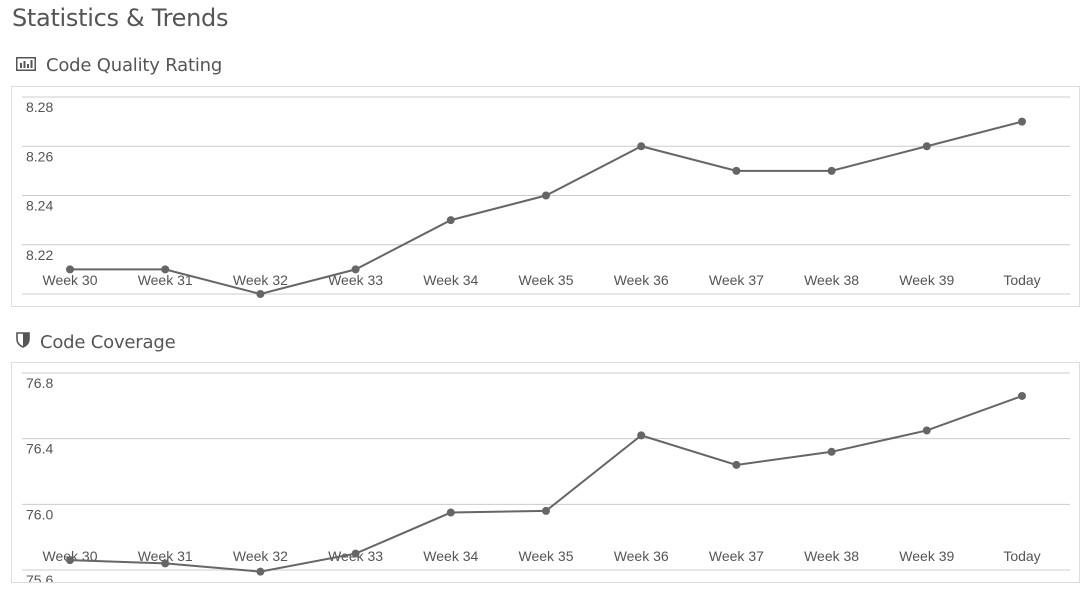 This screenshot has width=1092, height=592. What do you see at coordinates (39, 156) in the screenshot?
I see `y-tick-label: 8.26` at bounding box center [39, 156].